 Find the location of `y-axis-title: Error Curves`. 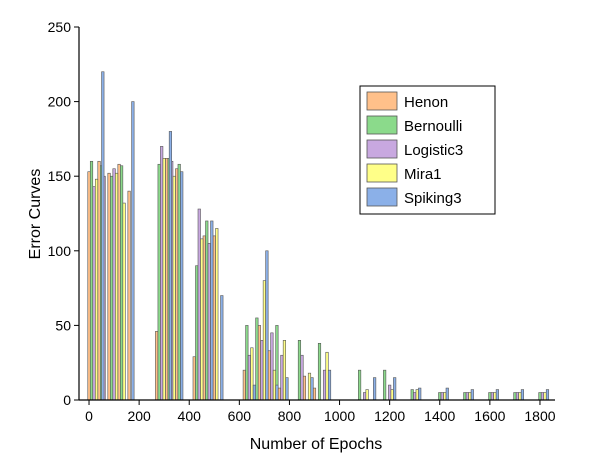

y-axis-title: Error Curves is located at coordinates (35, 214).